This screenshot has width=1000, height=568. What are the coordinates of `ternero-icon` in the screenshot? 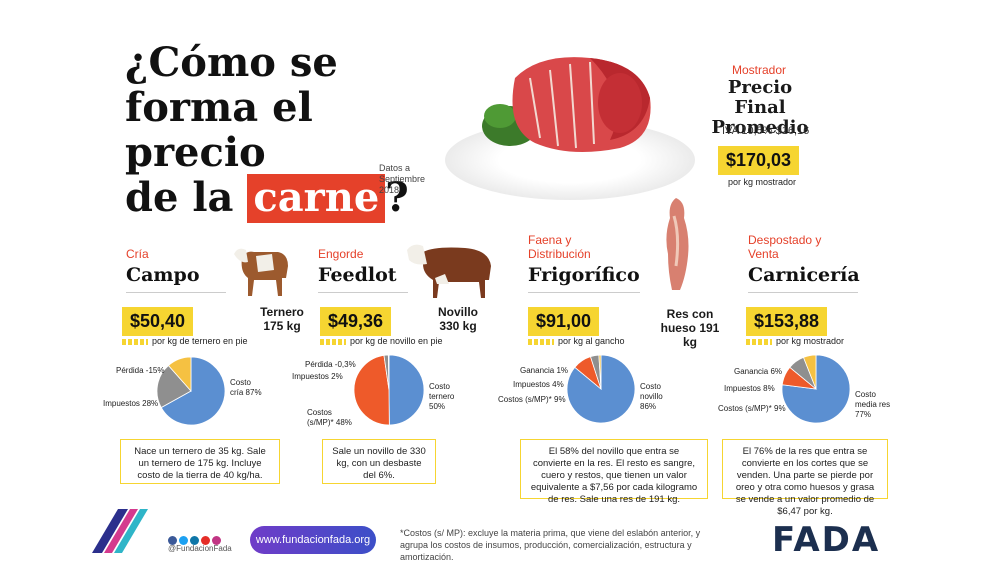 It's located at (261, 272).